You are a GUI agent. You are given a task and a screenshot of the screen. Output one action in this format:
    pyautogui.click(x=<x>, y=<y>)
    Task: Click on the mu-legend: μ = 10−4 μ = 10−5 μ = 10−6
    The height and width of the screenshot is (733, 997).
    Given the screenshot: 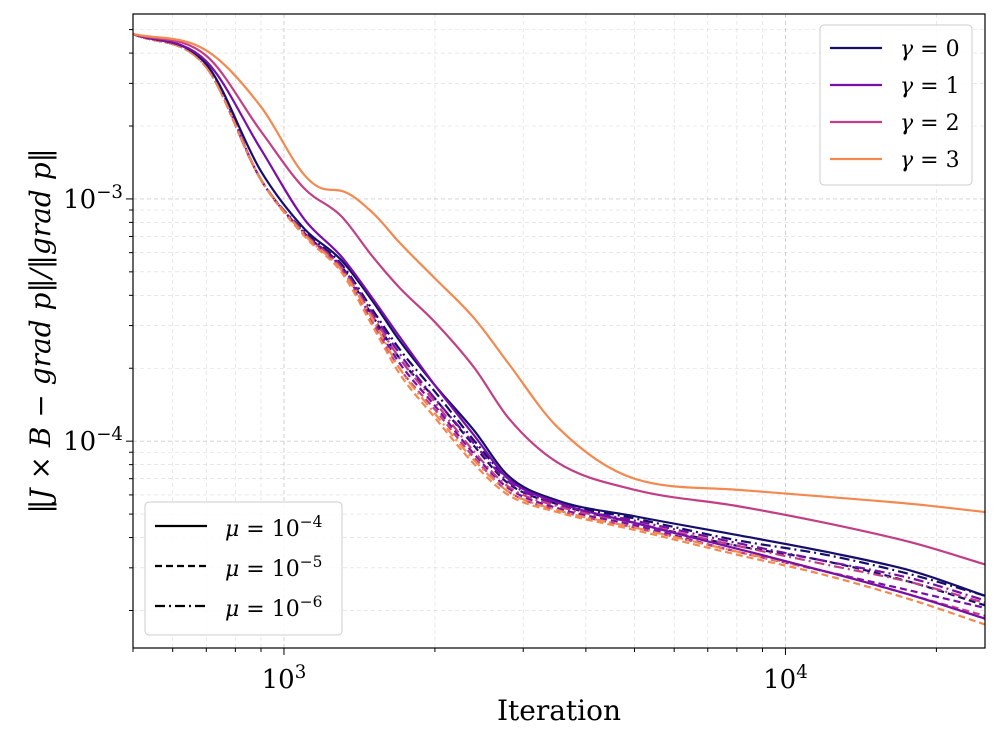 What is the action you would take?
    pyautogui.click(x=243, y=568)
    